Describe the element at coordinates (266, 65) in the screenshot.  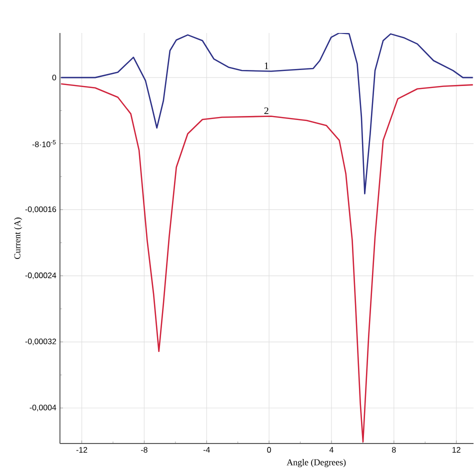
I see `series-label: 1` at that location.